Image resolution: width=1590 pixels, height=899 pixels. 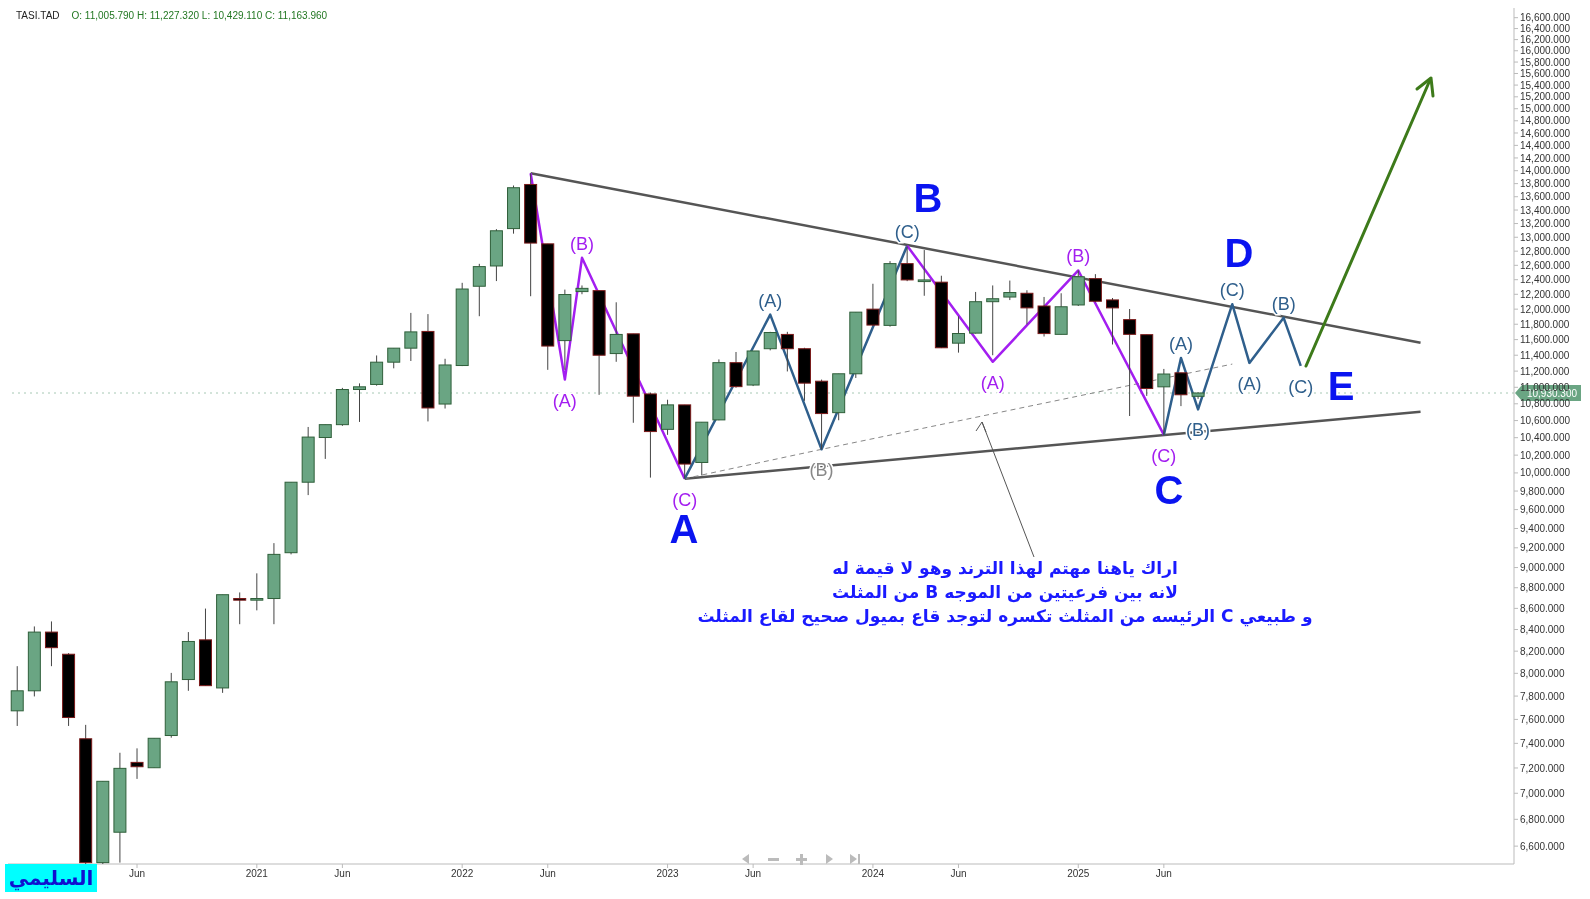 I want to click on y-tick-label: 9,600.000, so click(x=1542, y=510).